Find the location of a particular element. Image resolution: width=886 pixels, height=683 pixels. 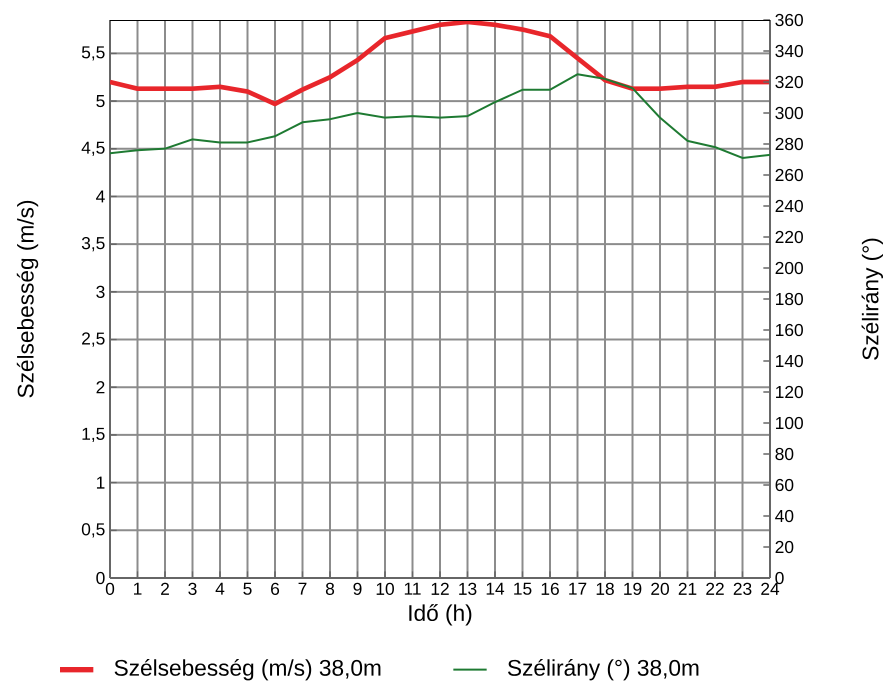

y-tick-label: 3,5 is located at coordinates (93, 244).